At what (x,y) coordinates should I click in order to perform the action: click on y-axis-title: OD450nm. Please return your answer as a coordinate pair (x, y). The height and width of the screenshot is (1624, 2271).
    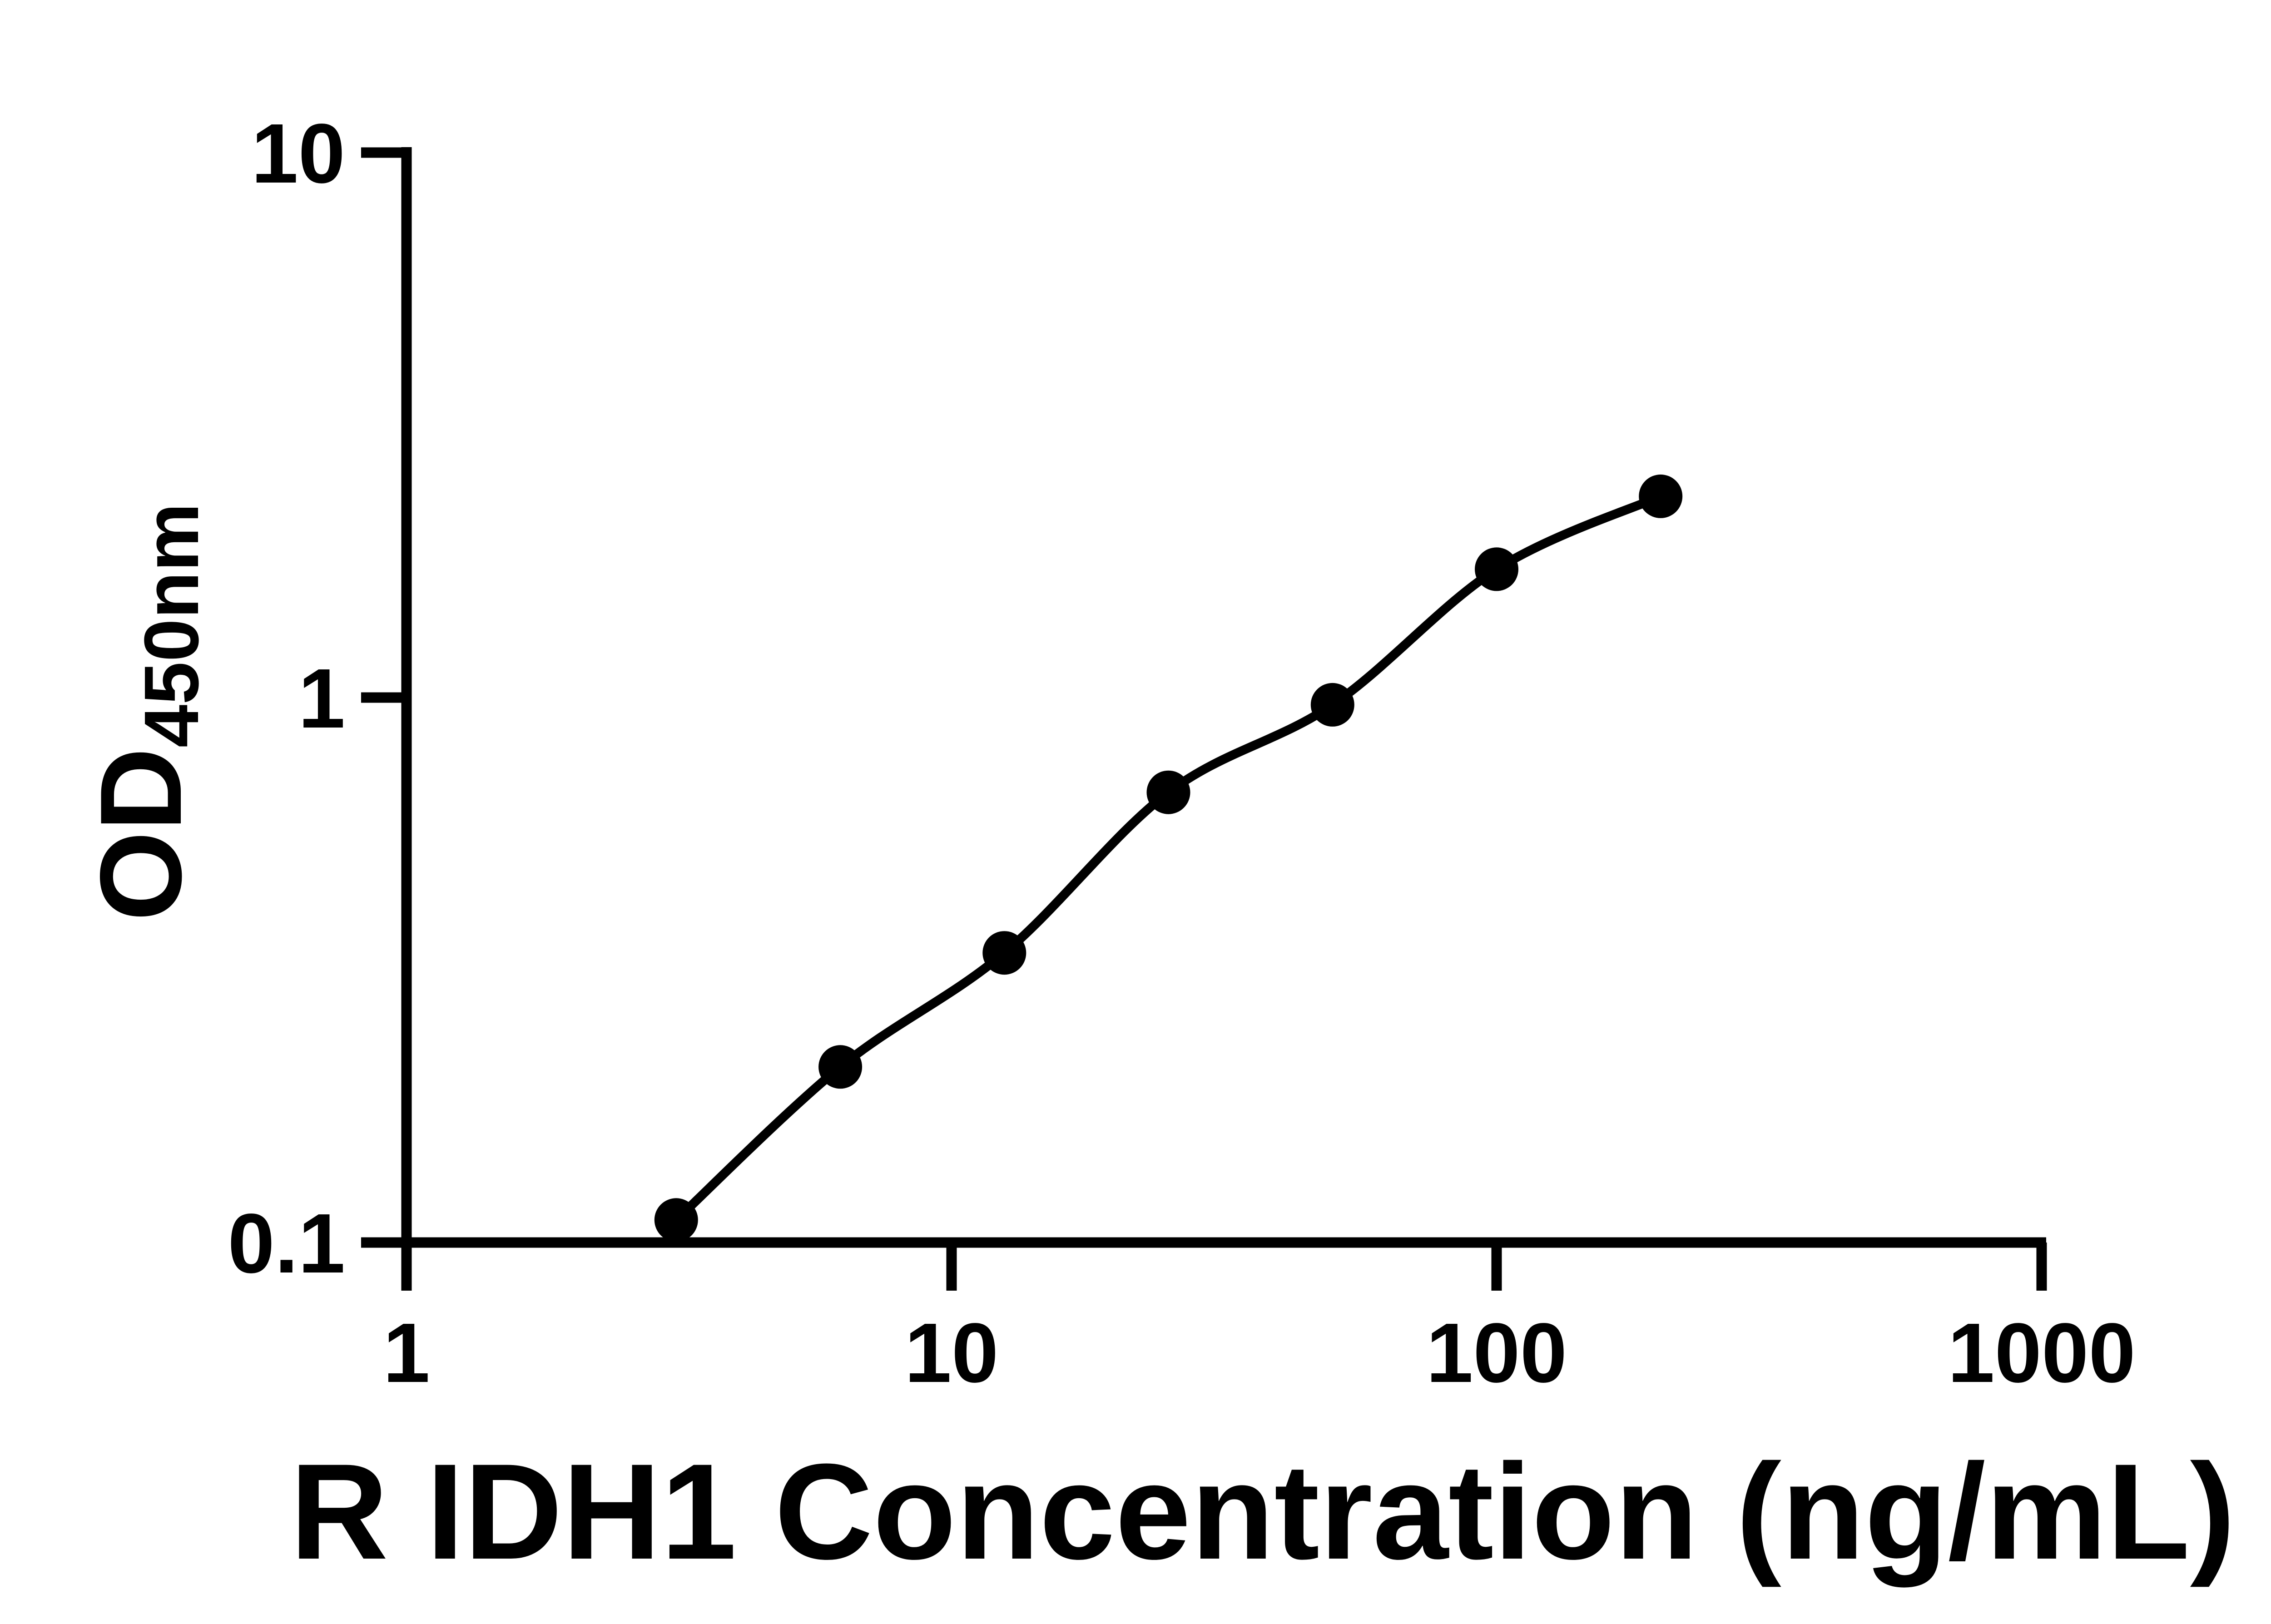
    Looking at the image, I should click on (145, 712).